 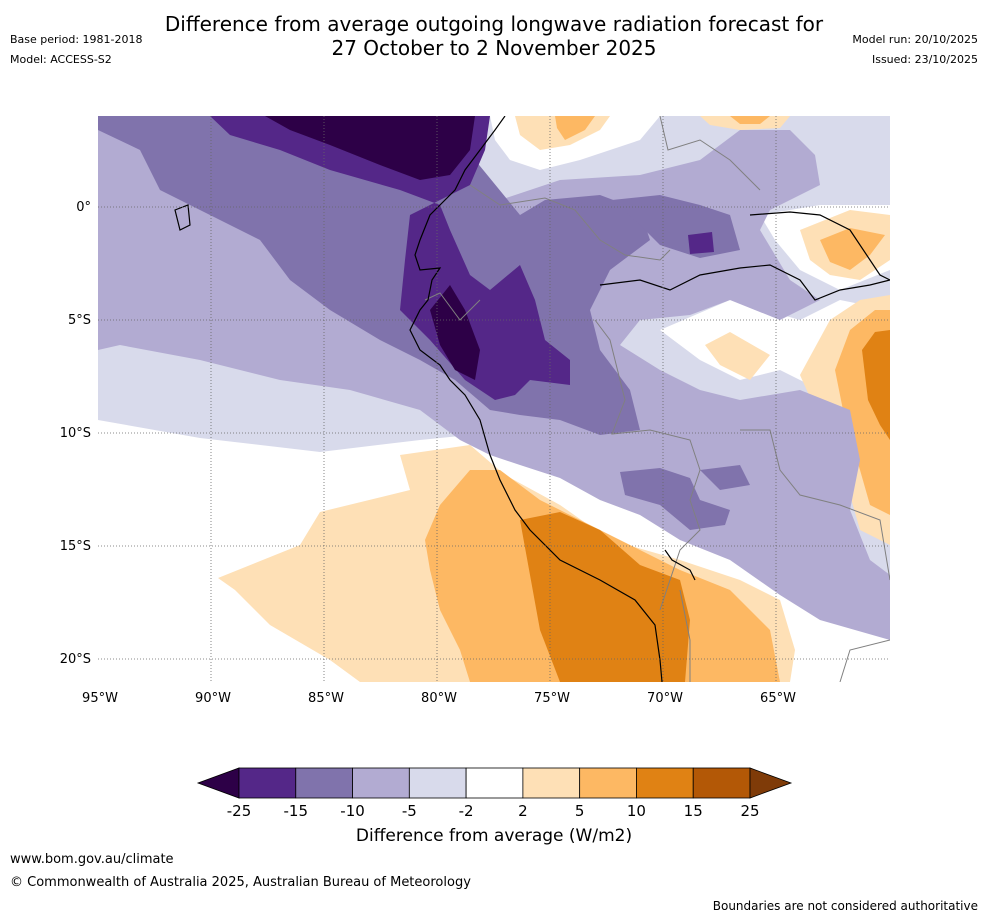 I want to click on colorbar-tick-label: 2, so click(x=523, y=811).